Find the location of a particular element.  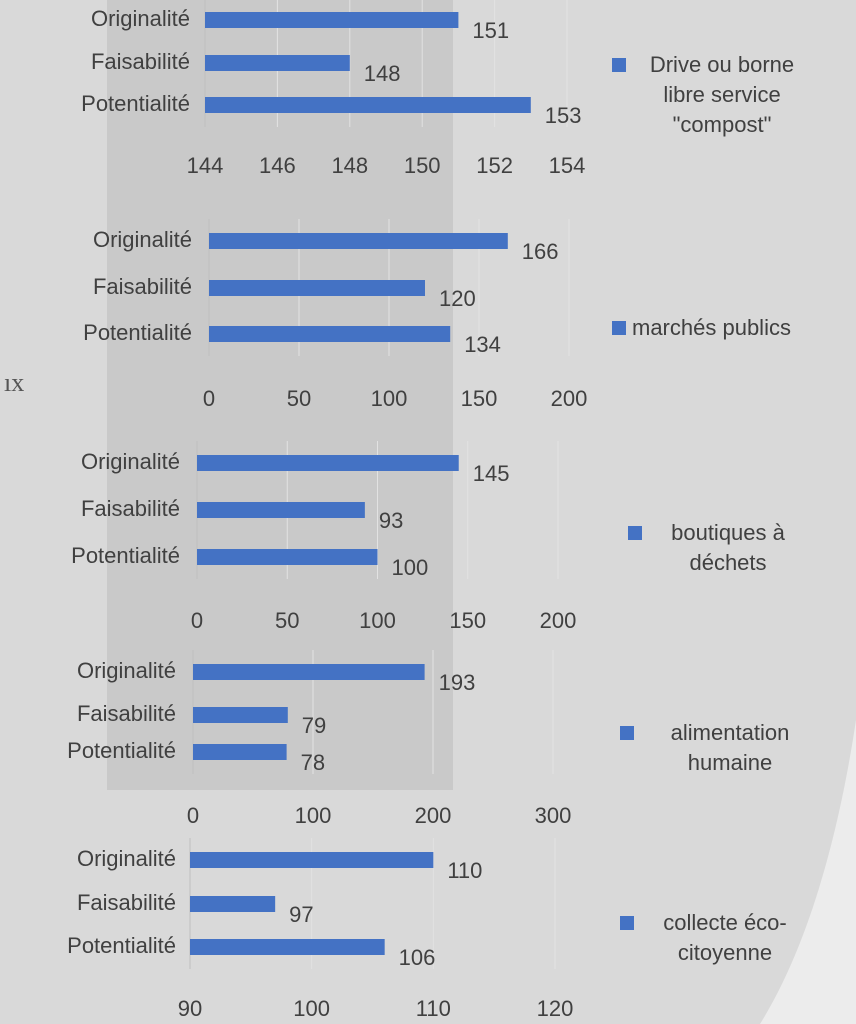

legend-label: Drive ou borne libre service "compost" is located at coordinates (722, 94).